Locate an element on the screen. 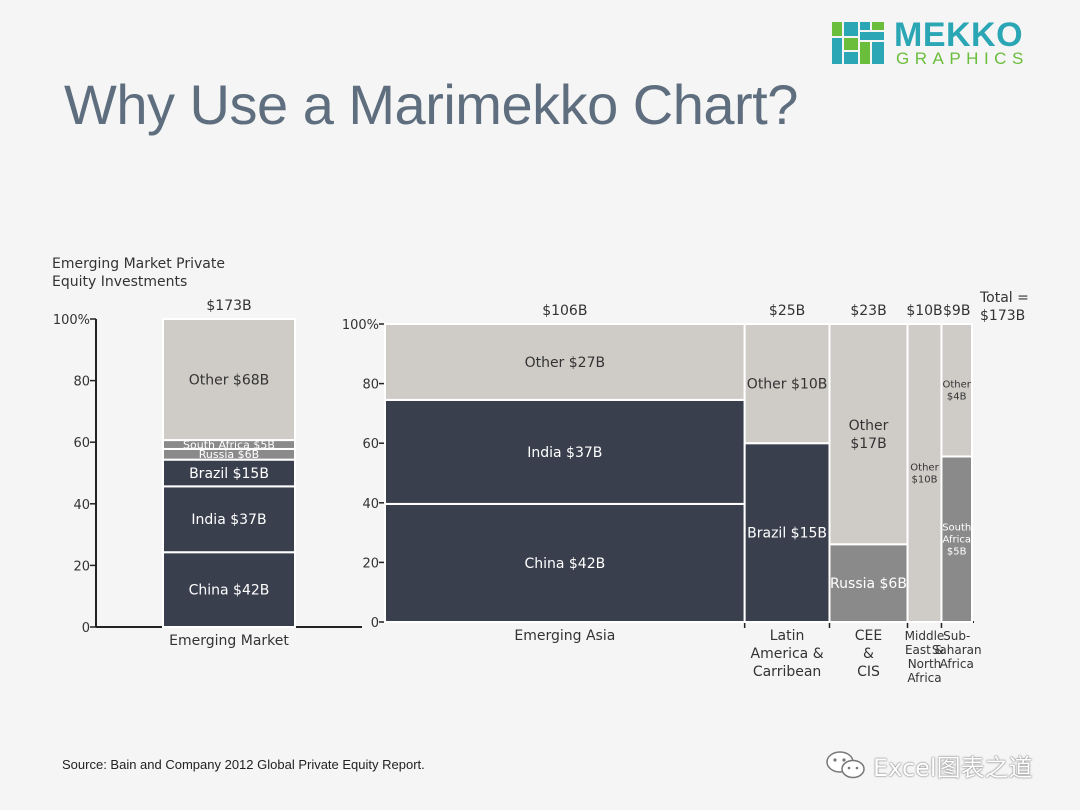  column-category-label: Saharan is located at coordinates (957, 650).